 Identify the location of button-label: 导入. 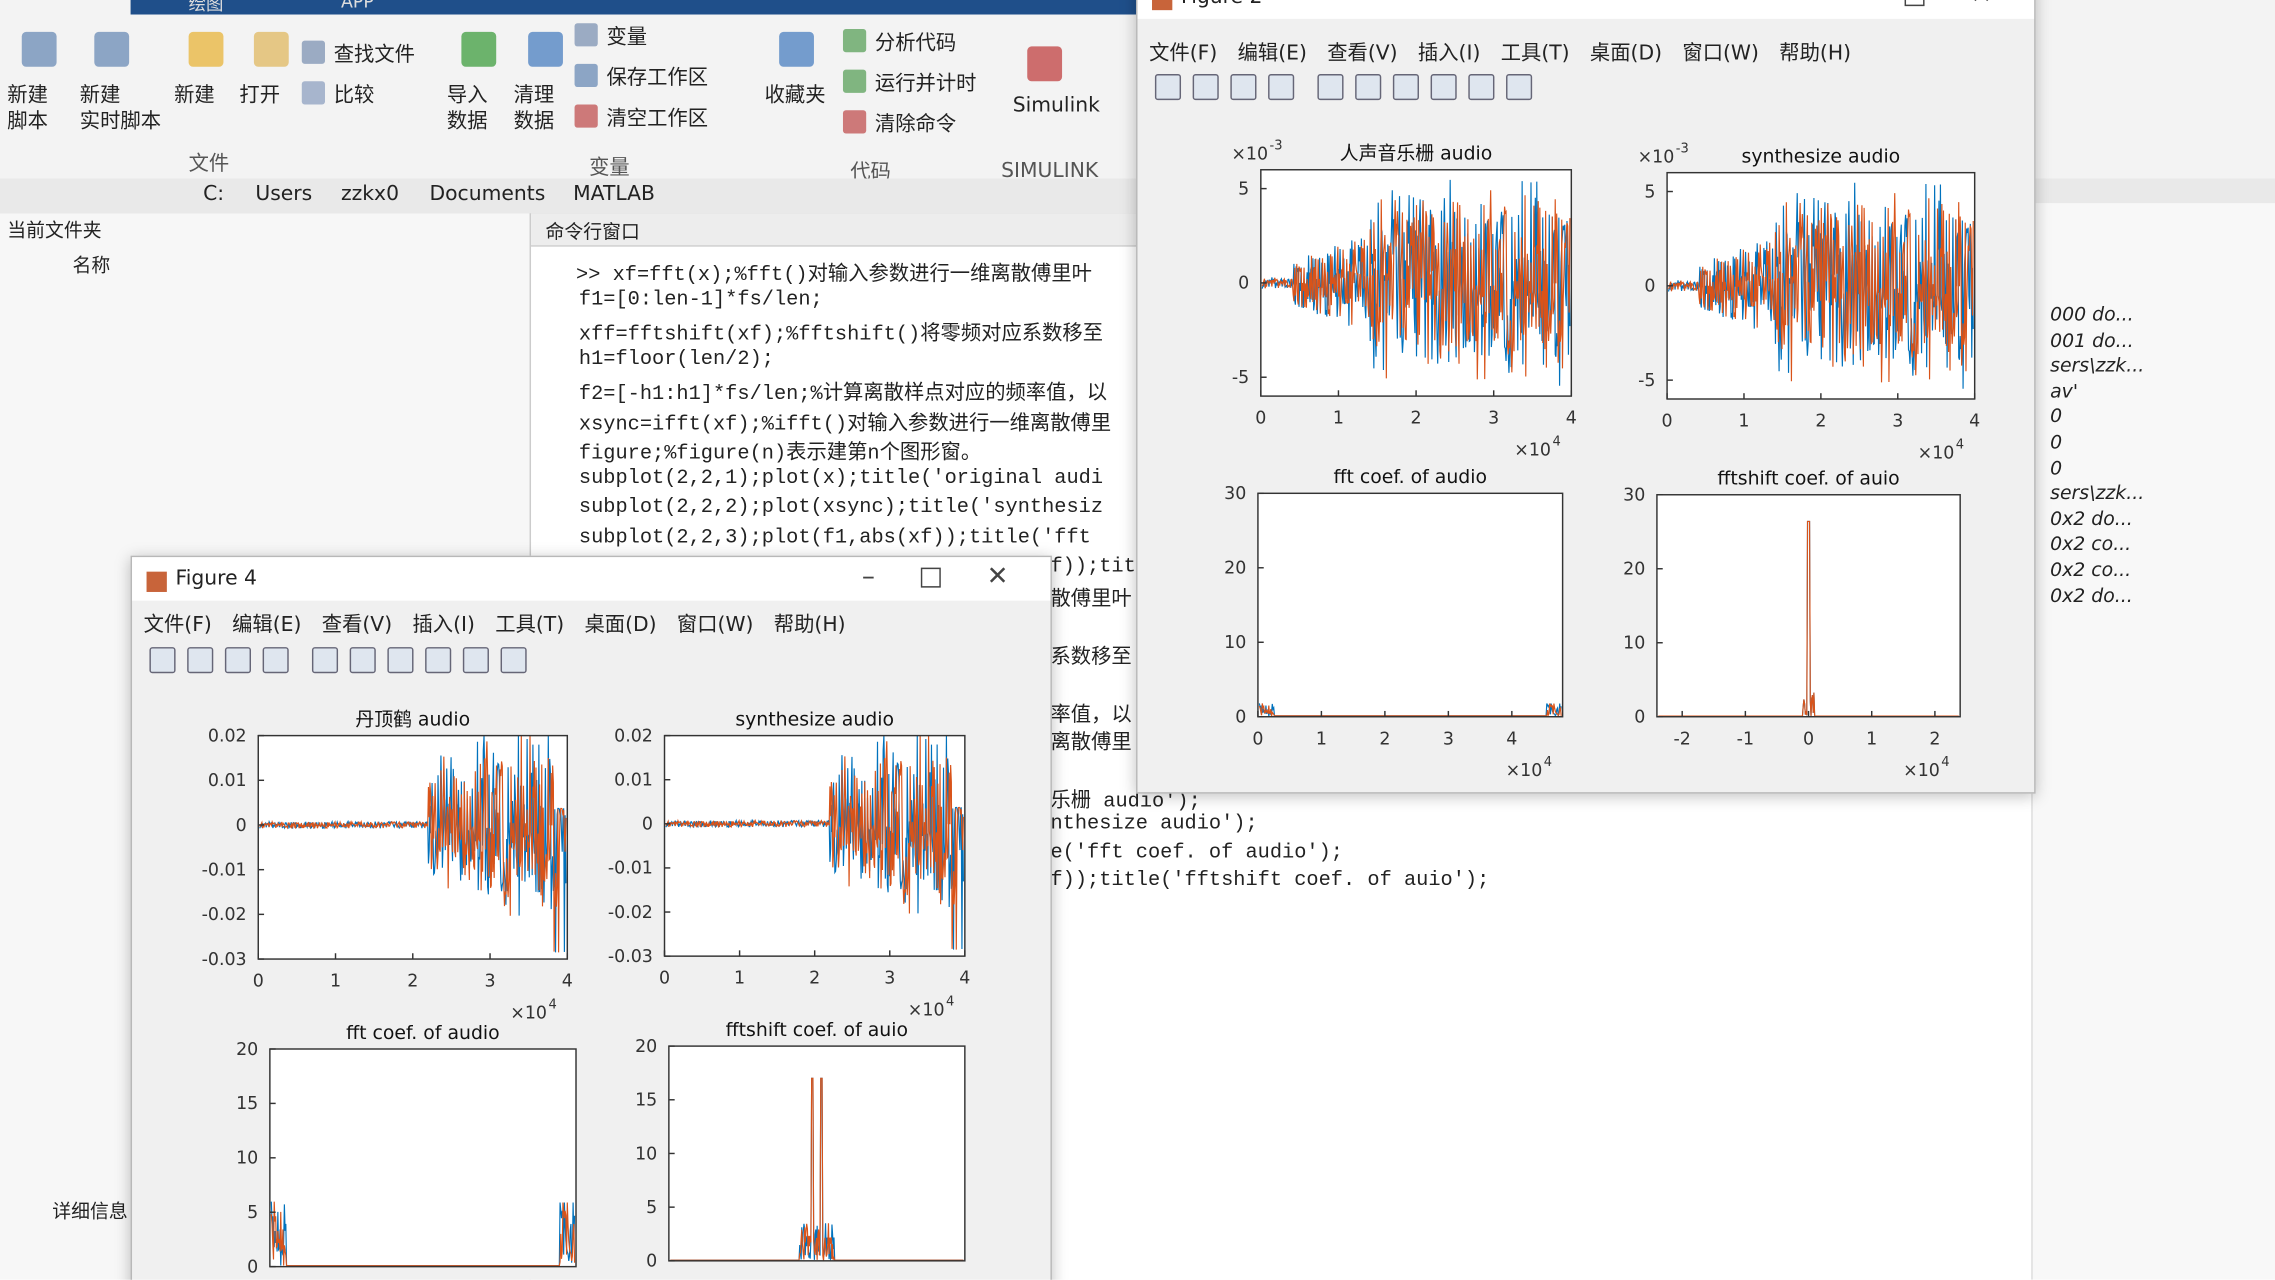
(467, 96).